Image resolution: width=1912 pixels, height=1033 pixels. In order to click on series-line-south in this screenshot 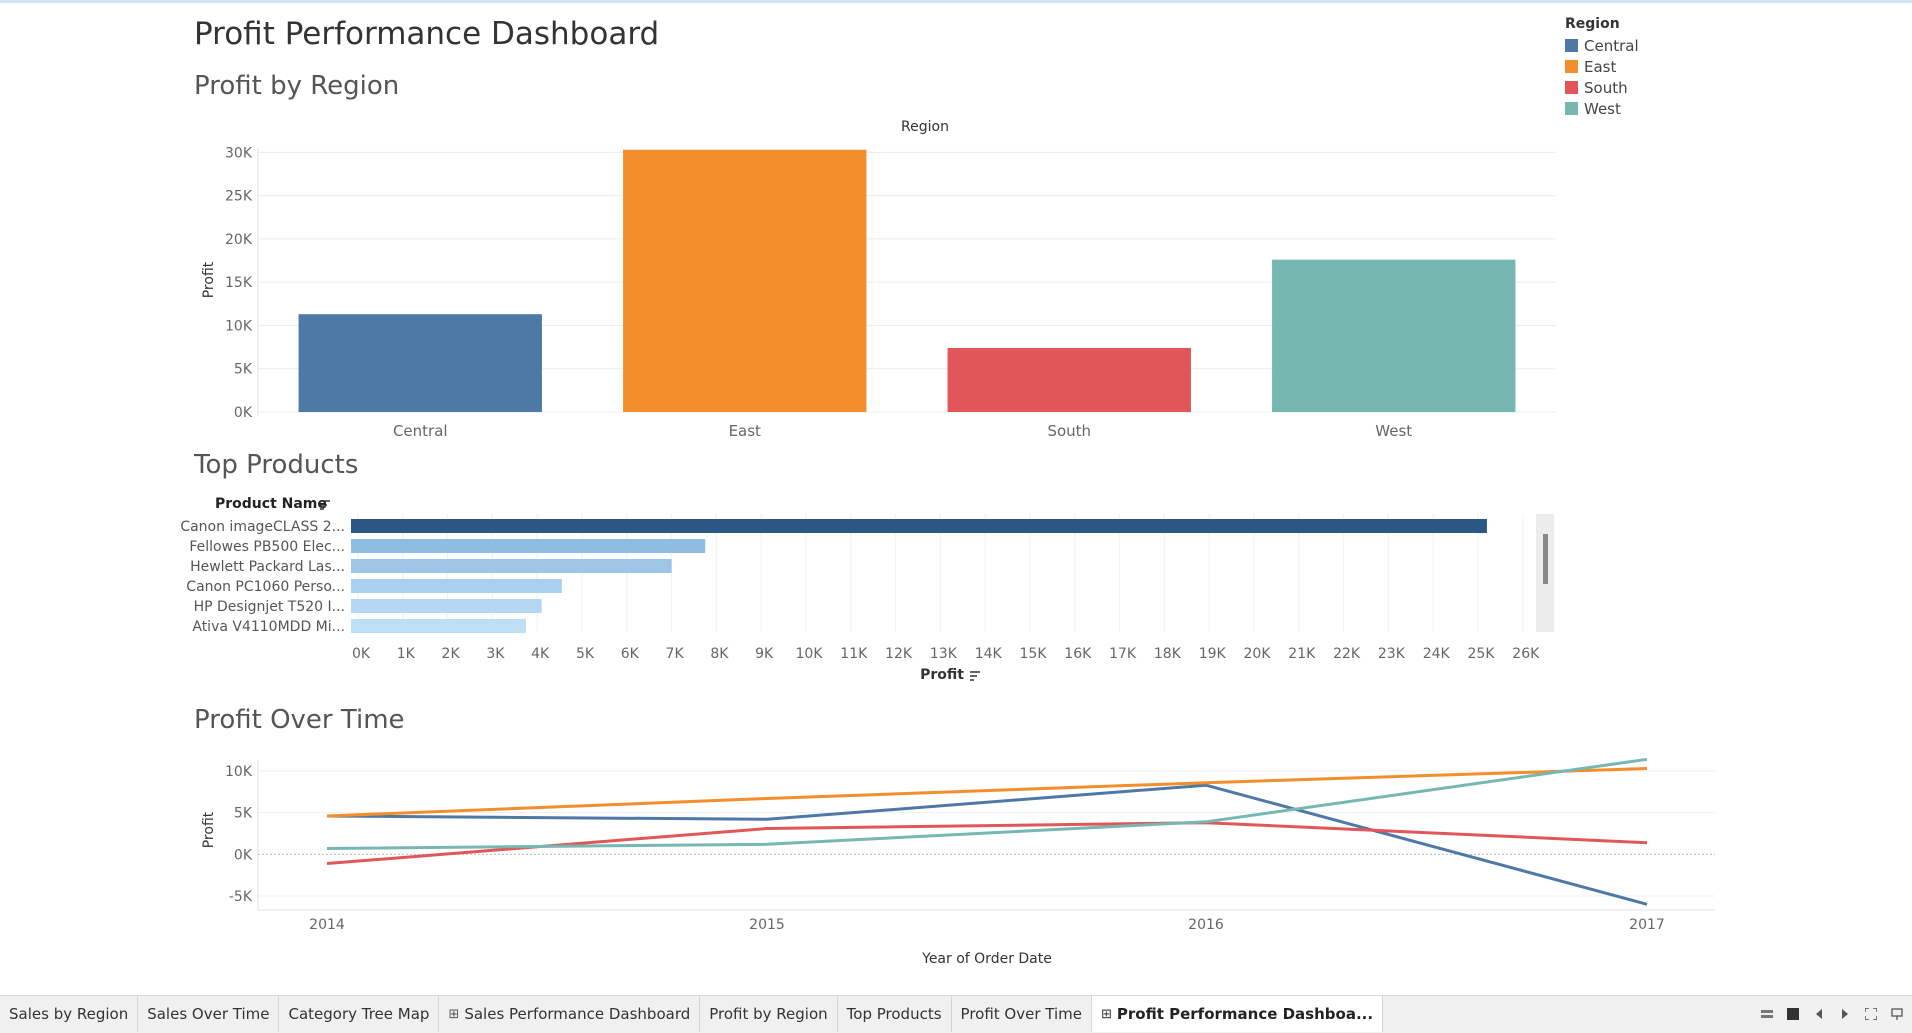, I will do `click(987, 843)`.